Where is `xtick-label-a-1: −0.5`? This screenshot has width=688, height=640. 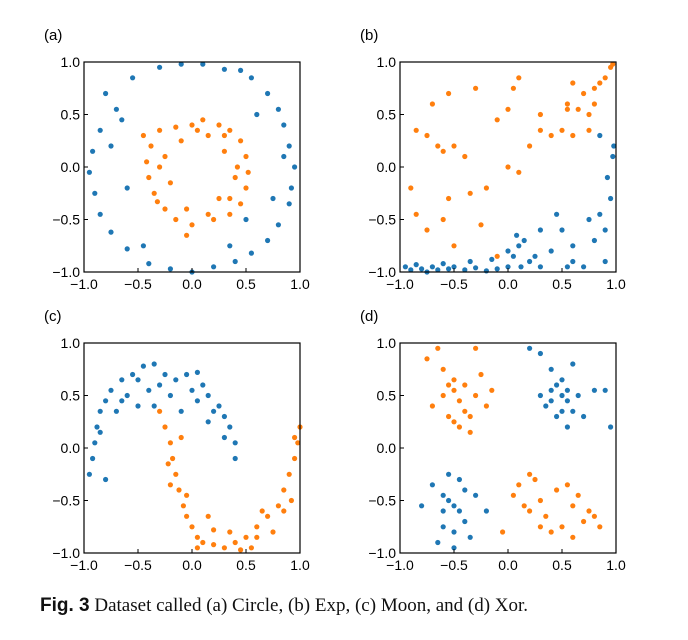 xtick-label-a-1: −0.5 is located at coordinates (138, 284).